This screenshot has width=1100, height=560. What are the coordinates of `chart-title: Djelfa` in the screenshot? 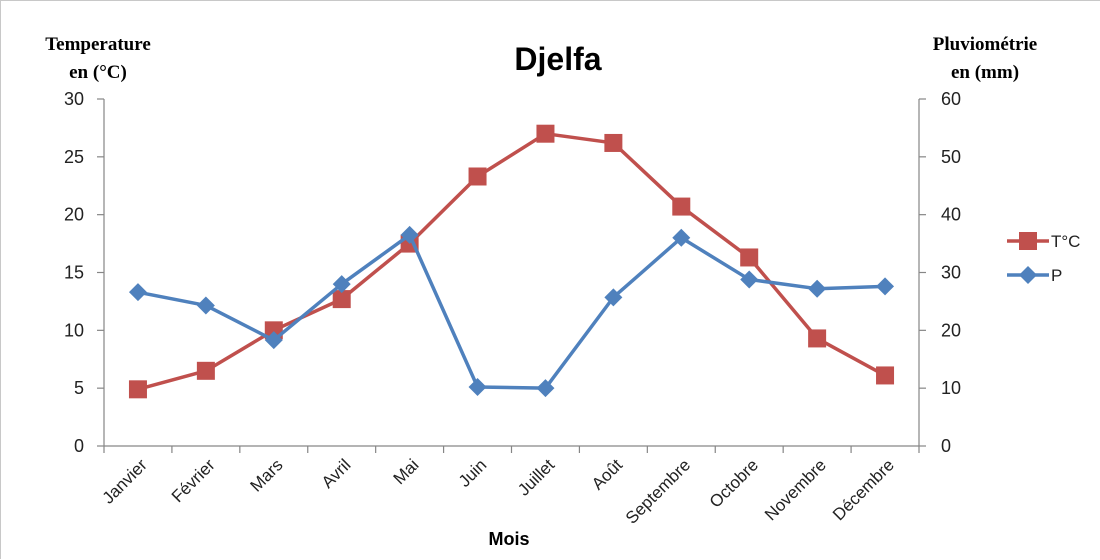 It's located at (557, 59).